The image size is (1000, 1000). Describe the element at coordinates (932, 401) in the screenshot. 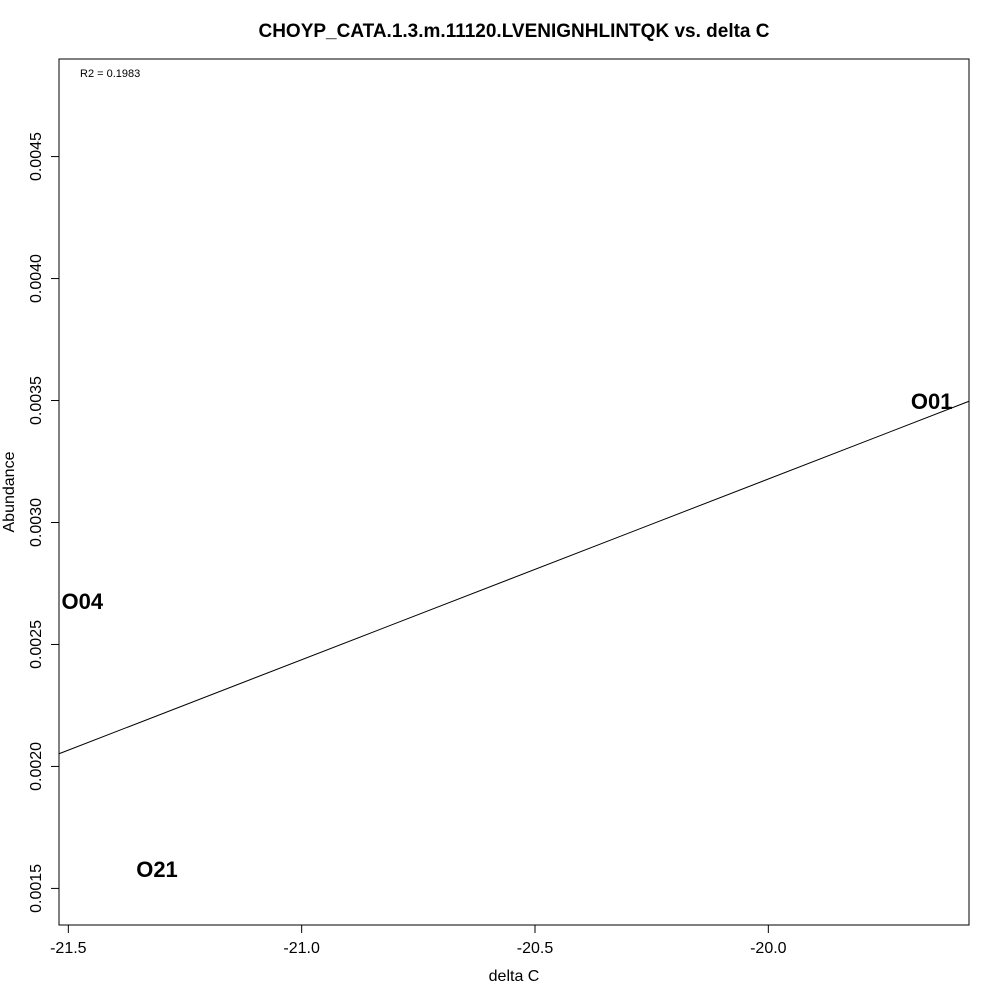

I see `point-o01: O01` at that location.